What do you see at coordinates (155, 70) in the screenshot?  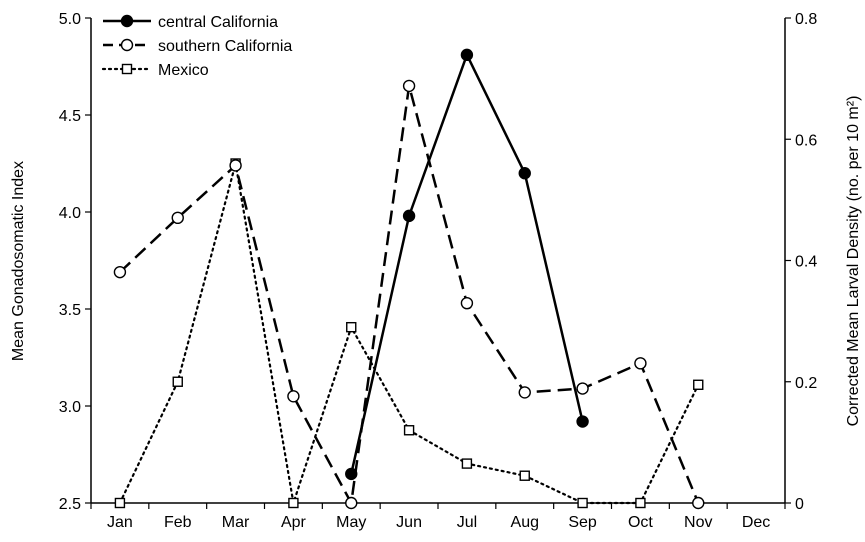 I see `legend-item: Mexico` at bounding box center [155, 70].